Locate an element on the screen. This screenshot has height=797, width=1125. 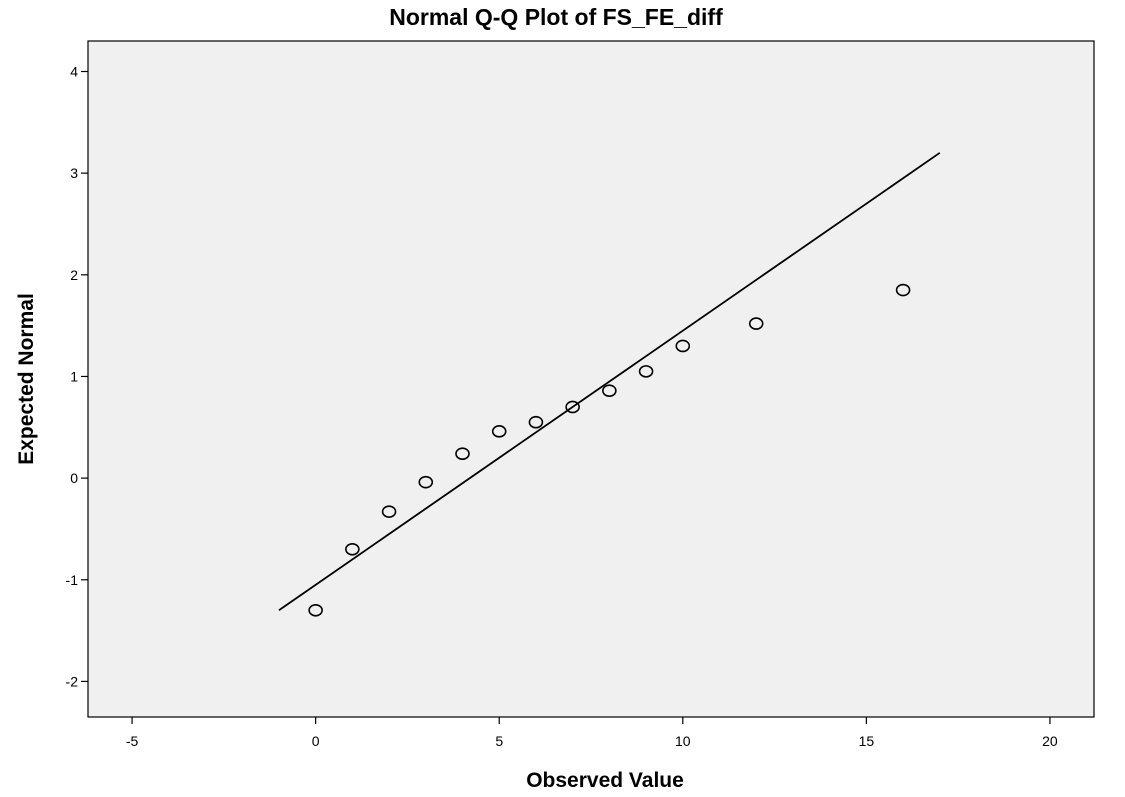
y-axis: -2 -1 0 1 2 3 4 is located at coordinates (77, 376).